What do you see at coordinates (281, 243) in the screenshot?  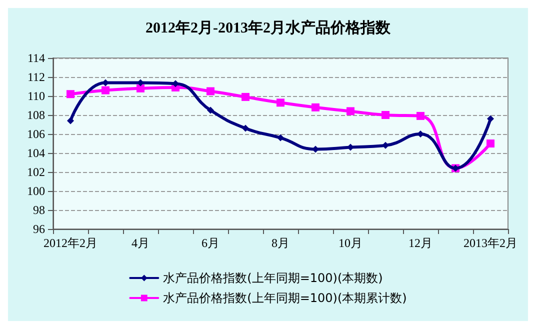 I see `x-tick-label: 8月` at bounding box center [281, 243].